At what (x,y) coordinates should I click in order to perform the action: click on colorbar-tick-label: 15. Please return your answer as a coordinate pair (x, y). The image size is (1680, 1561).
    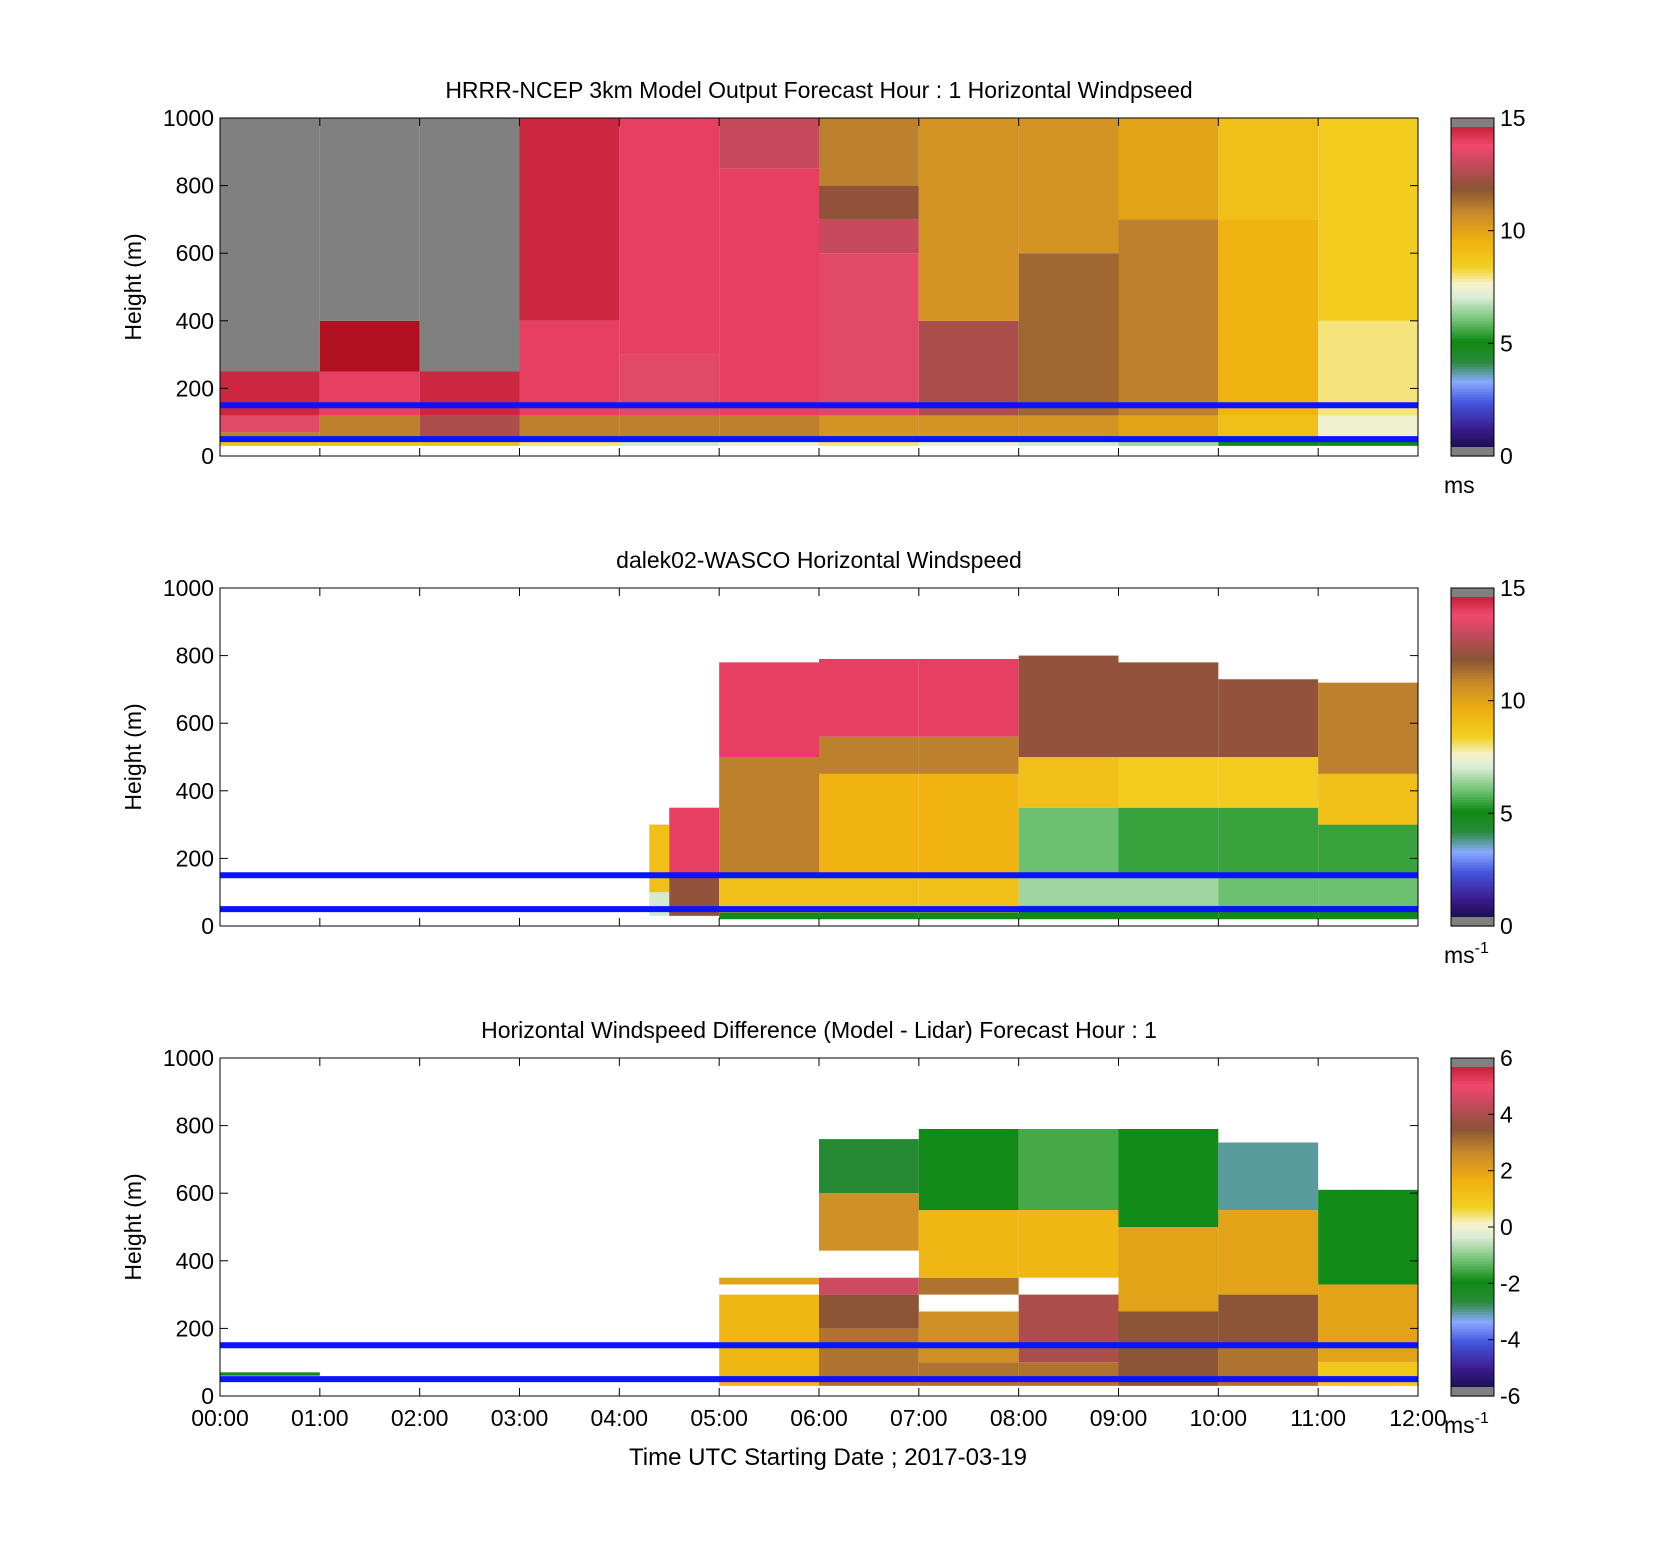
    Looking at the image, I should click on (1513, 588).